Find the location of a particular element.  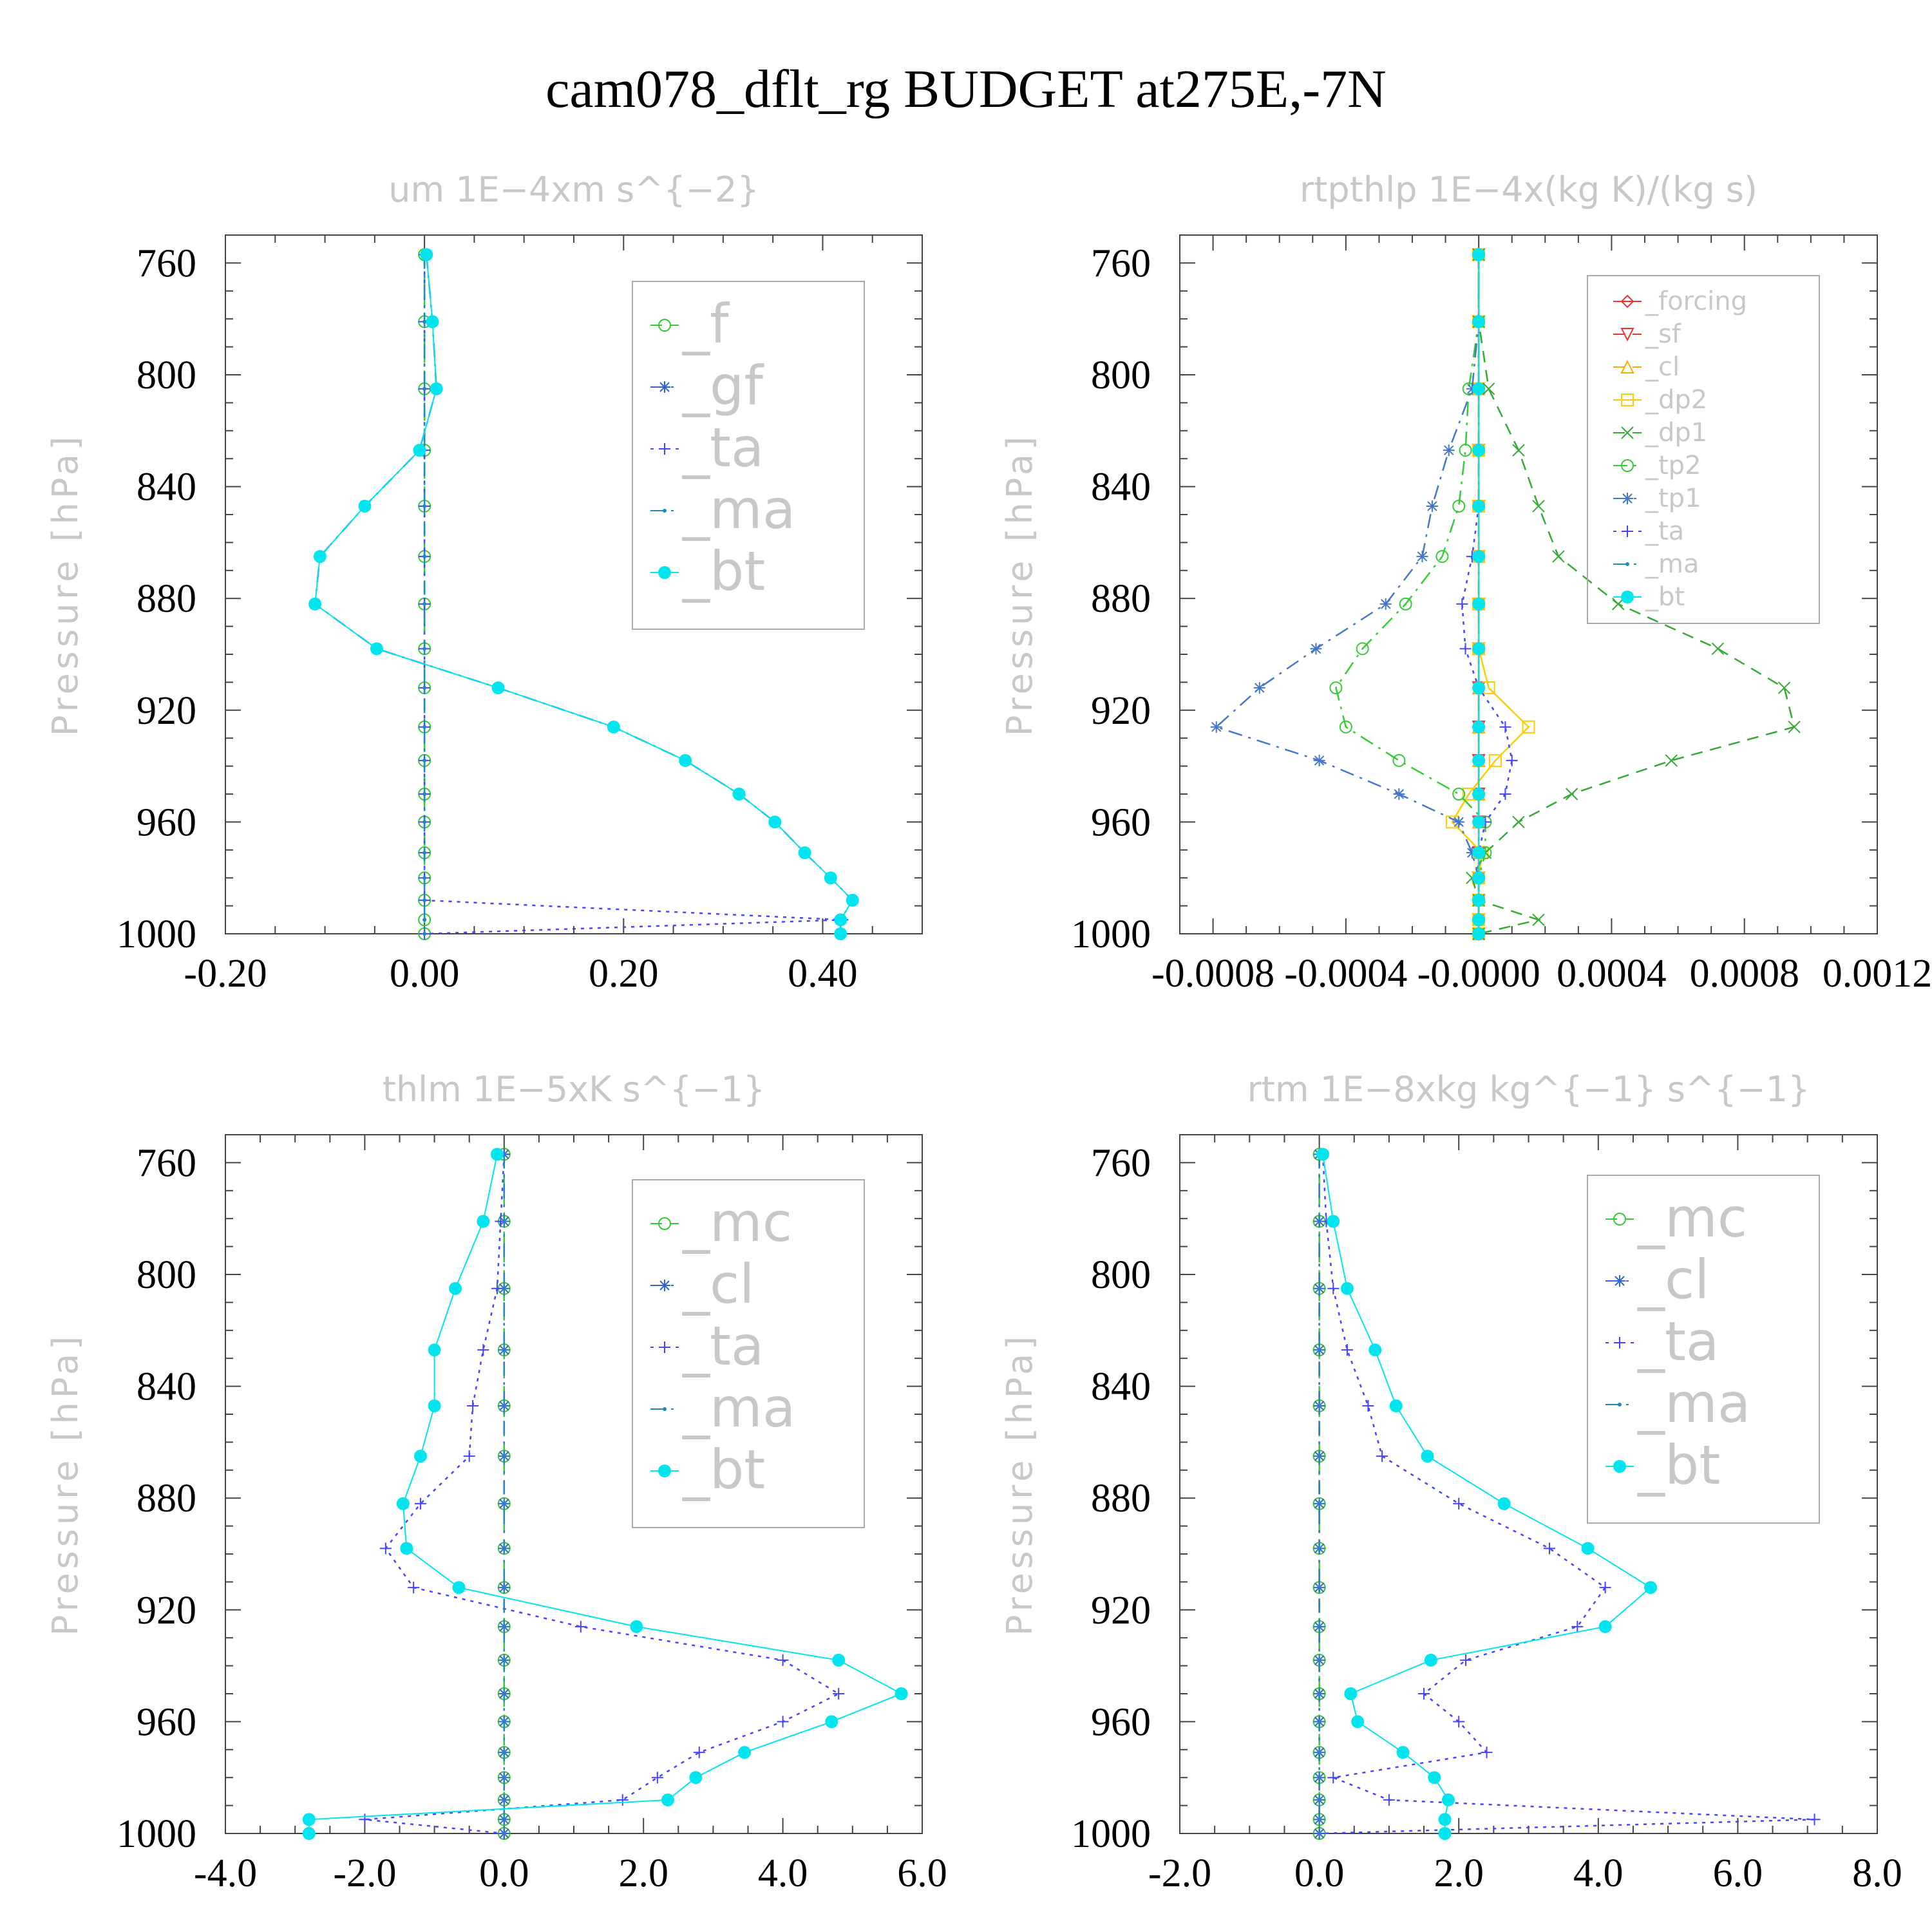

series-ma is located at coordinates (1319, 1494).